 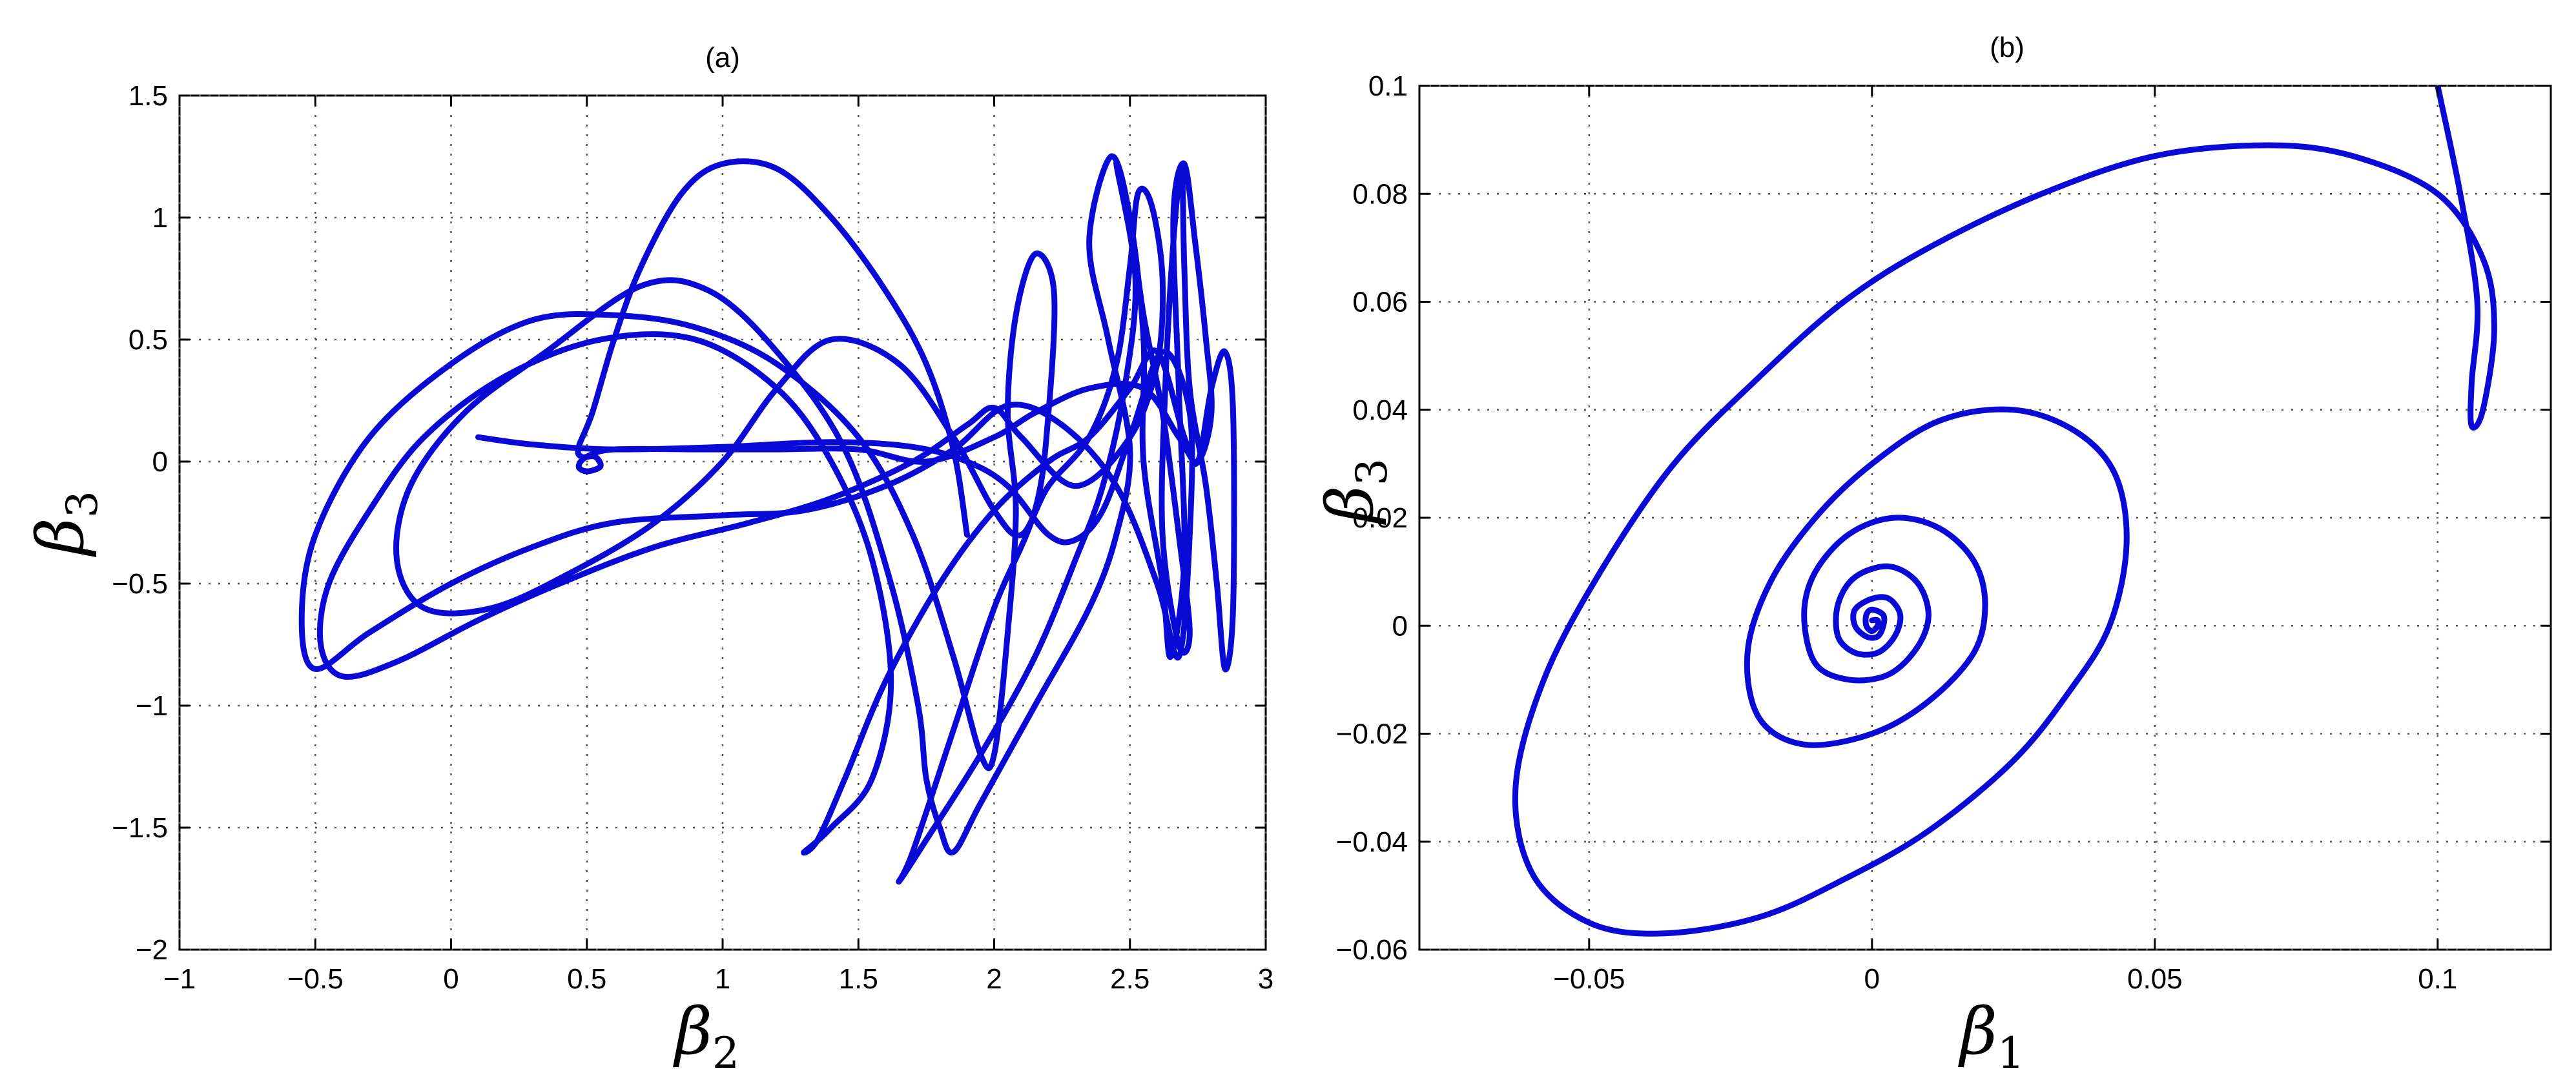 What do you see at coordinates (1380, 302) in the screenshot?
I see `panel-b-y-tick-label: 0.06` at bounding box center [1380, 302].